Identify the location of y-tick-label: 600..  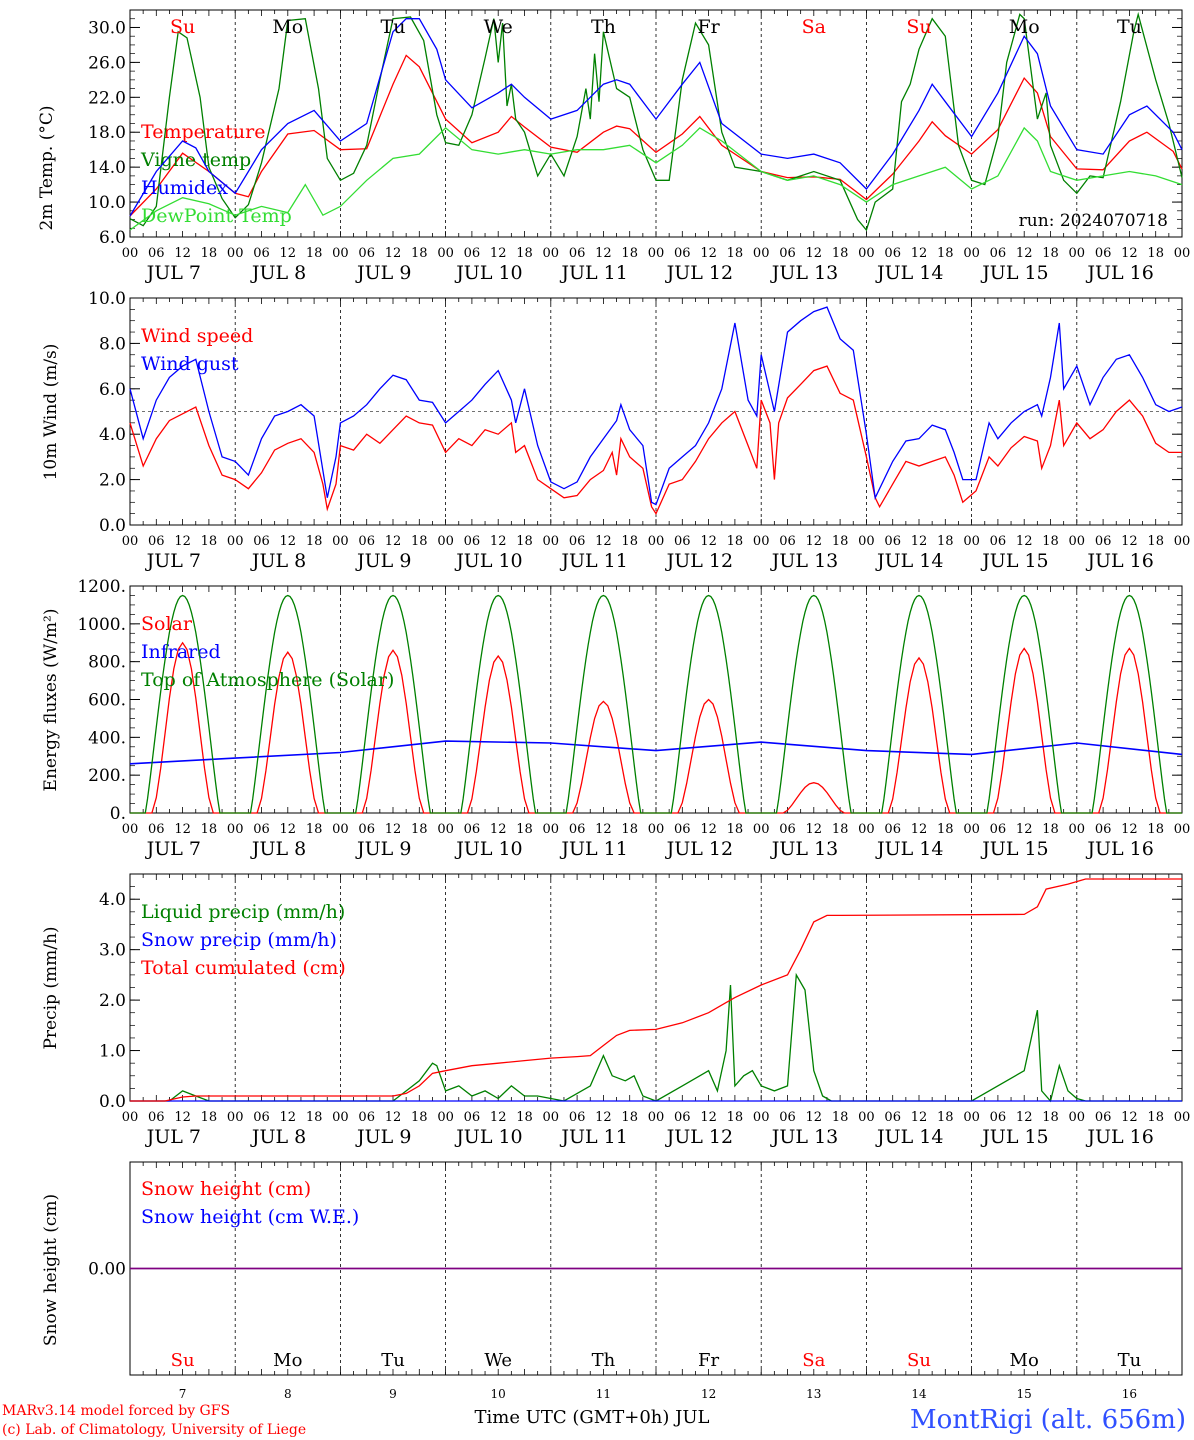
(107, 701).